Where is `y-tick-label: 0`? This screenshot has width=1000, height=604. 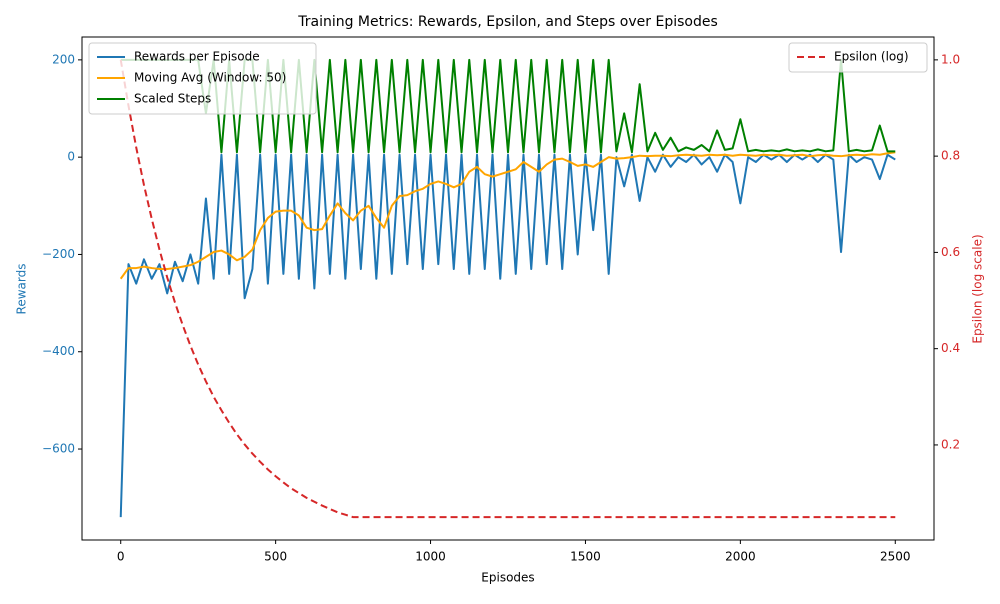 y-tick-label: 0 is located at coordinates (71, 157).